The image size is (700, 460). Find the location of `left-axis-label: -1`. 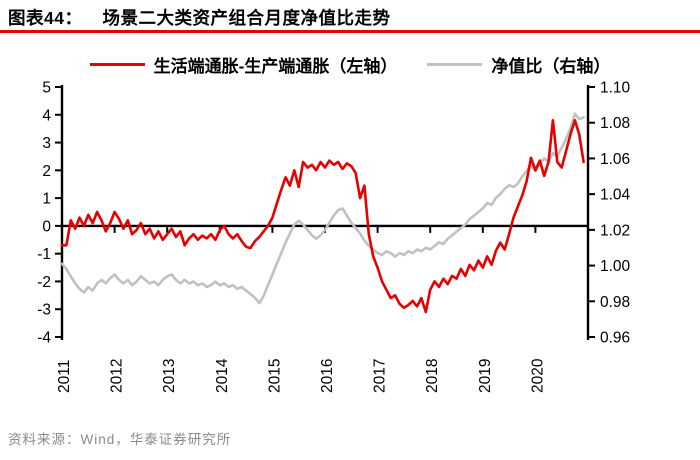

left-axis-label: -1 is located at coordinates (44, 254).